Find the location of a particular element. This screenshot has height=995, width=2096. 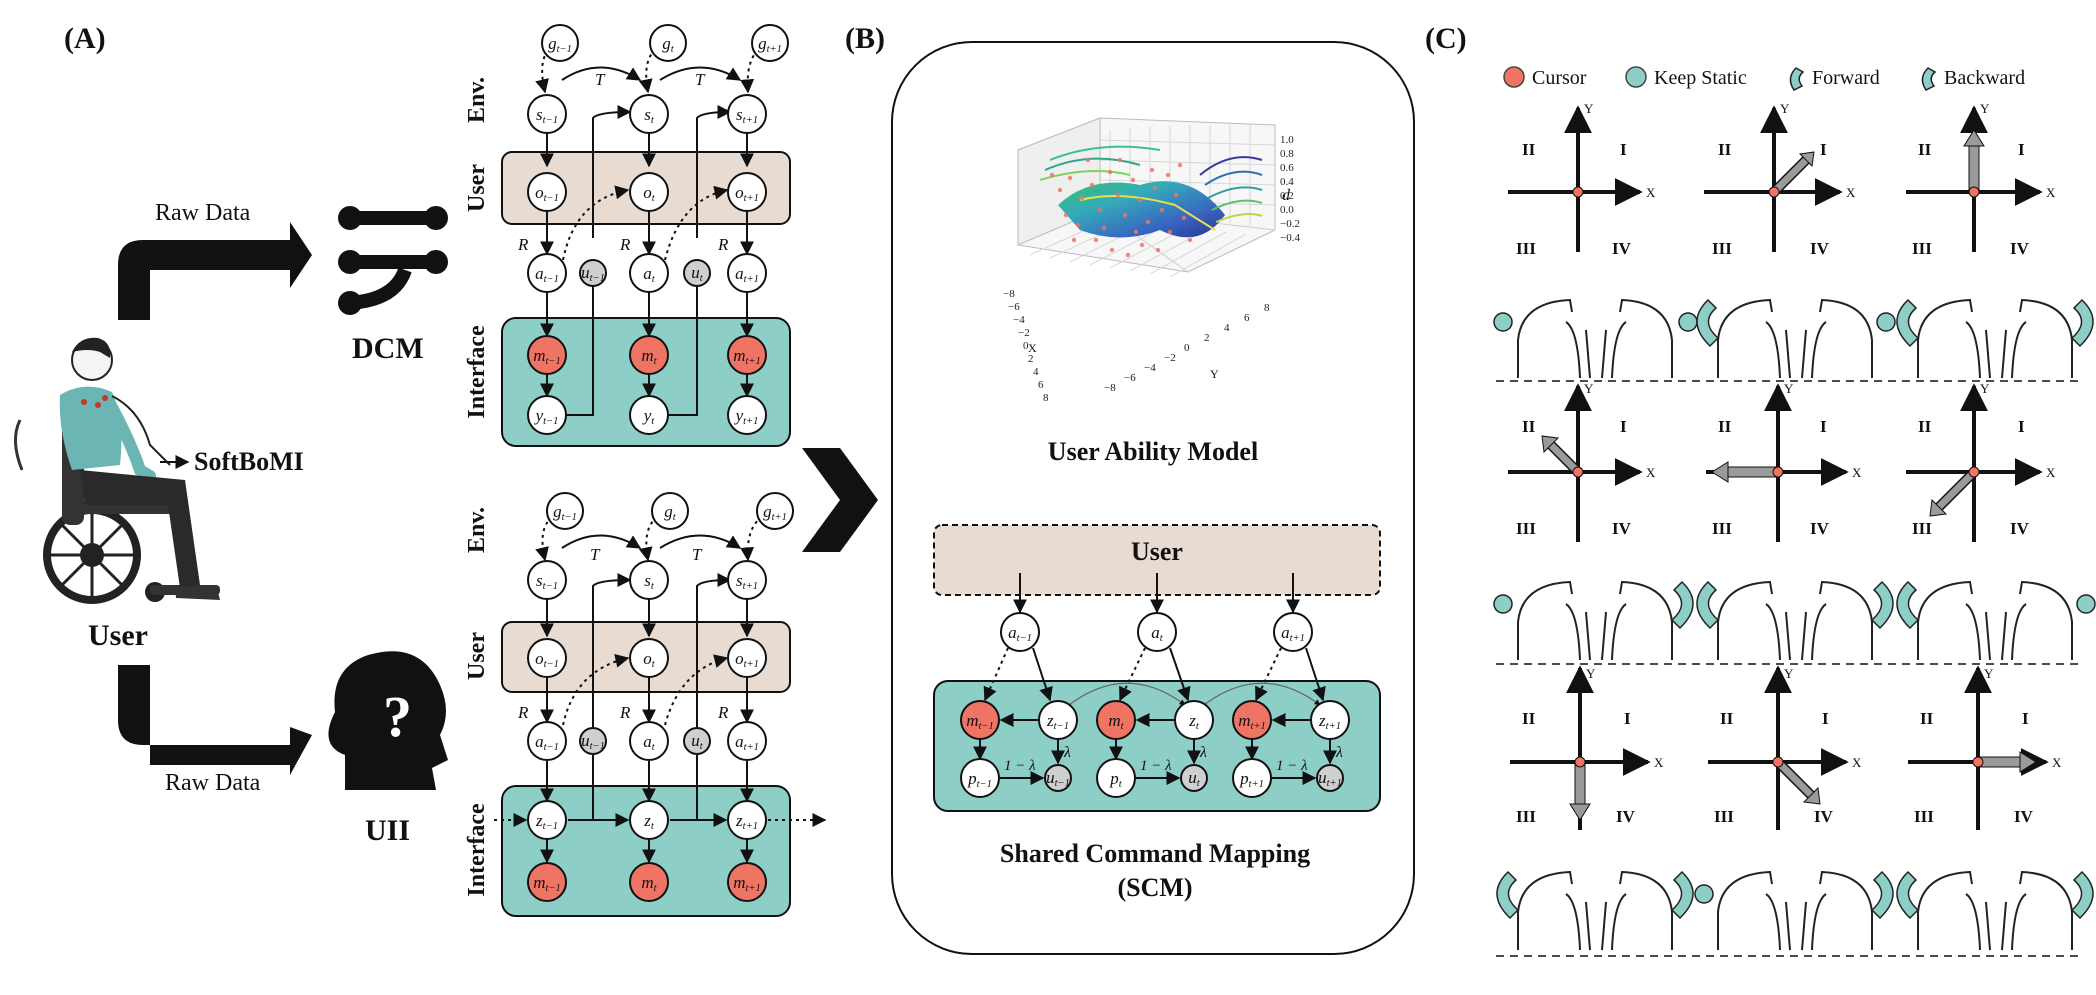

plot-y-tick-5: 2 is located at coordinates (1207, 338).